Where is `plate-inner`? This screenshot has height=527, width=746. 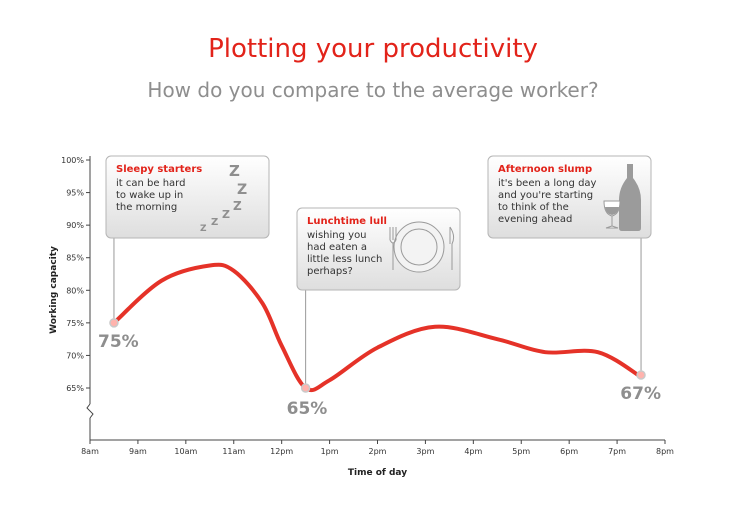 plate-inner is located at coordinates (419, 247).